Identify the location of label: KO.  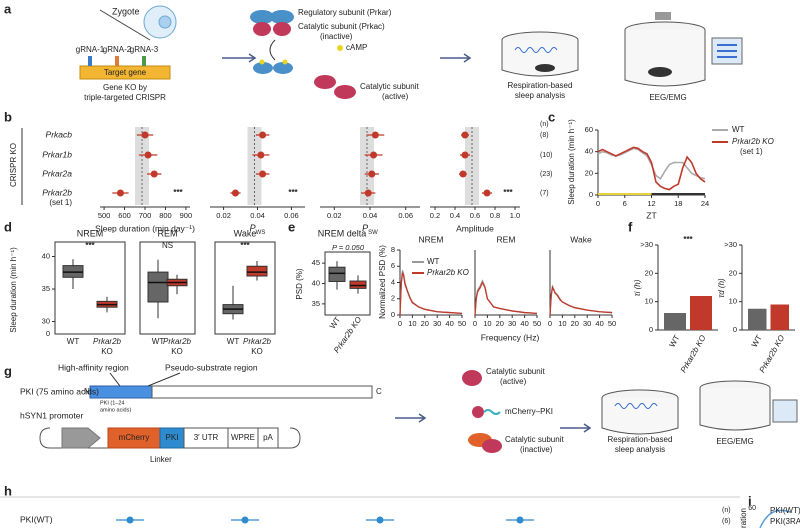
(257, 351).